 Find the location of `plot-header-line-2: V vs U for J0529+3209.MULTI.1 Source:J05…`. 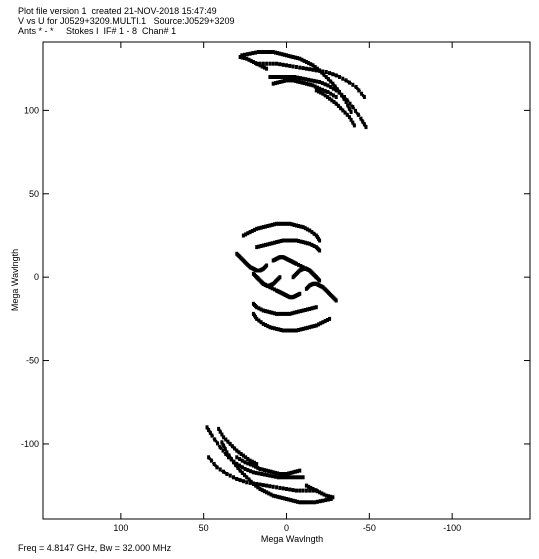

plot-header-line-2: V vs U for J0529+3209.MULTI.1 Source:J05… is located at coordinates (126, 21).